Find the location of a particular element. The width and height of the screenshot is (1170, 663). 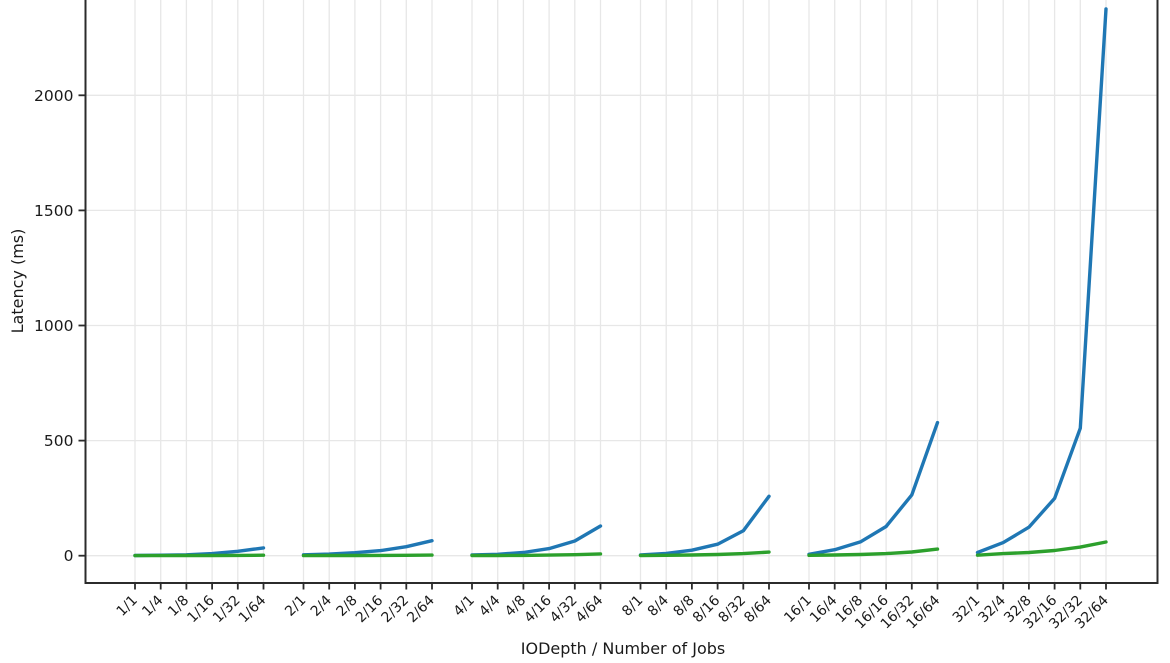

x-tick-label: 2/16 is located at coordinates (370, 609).